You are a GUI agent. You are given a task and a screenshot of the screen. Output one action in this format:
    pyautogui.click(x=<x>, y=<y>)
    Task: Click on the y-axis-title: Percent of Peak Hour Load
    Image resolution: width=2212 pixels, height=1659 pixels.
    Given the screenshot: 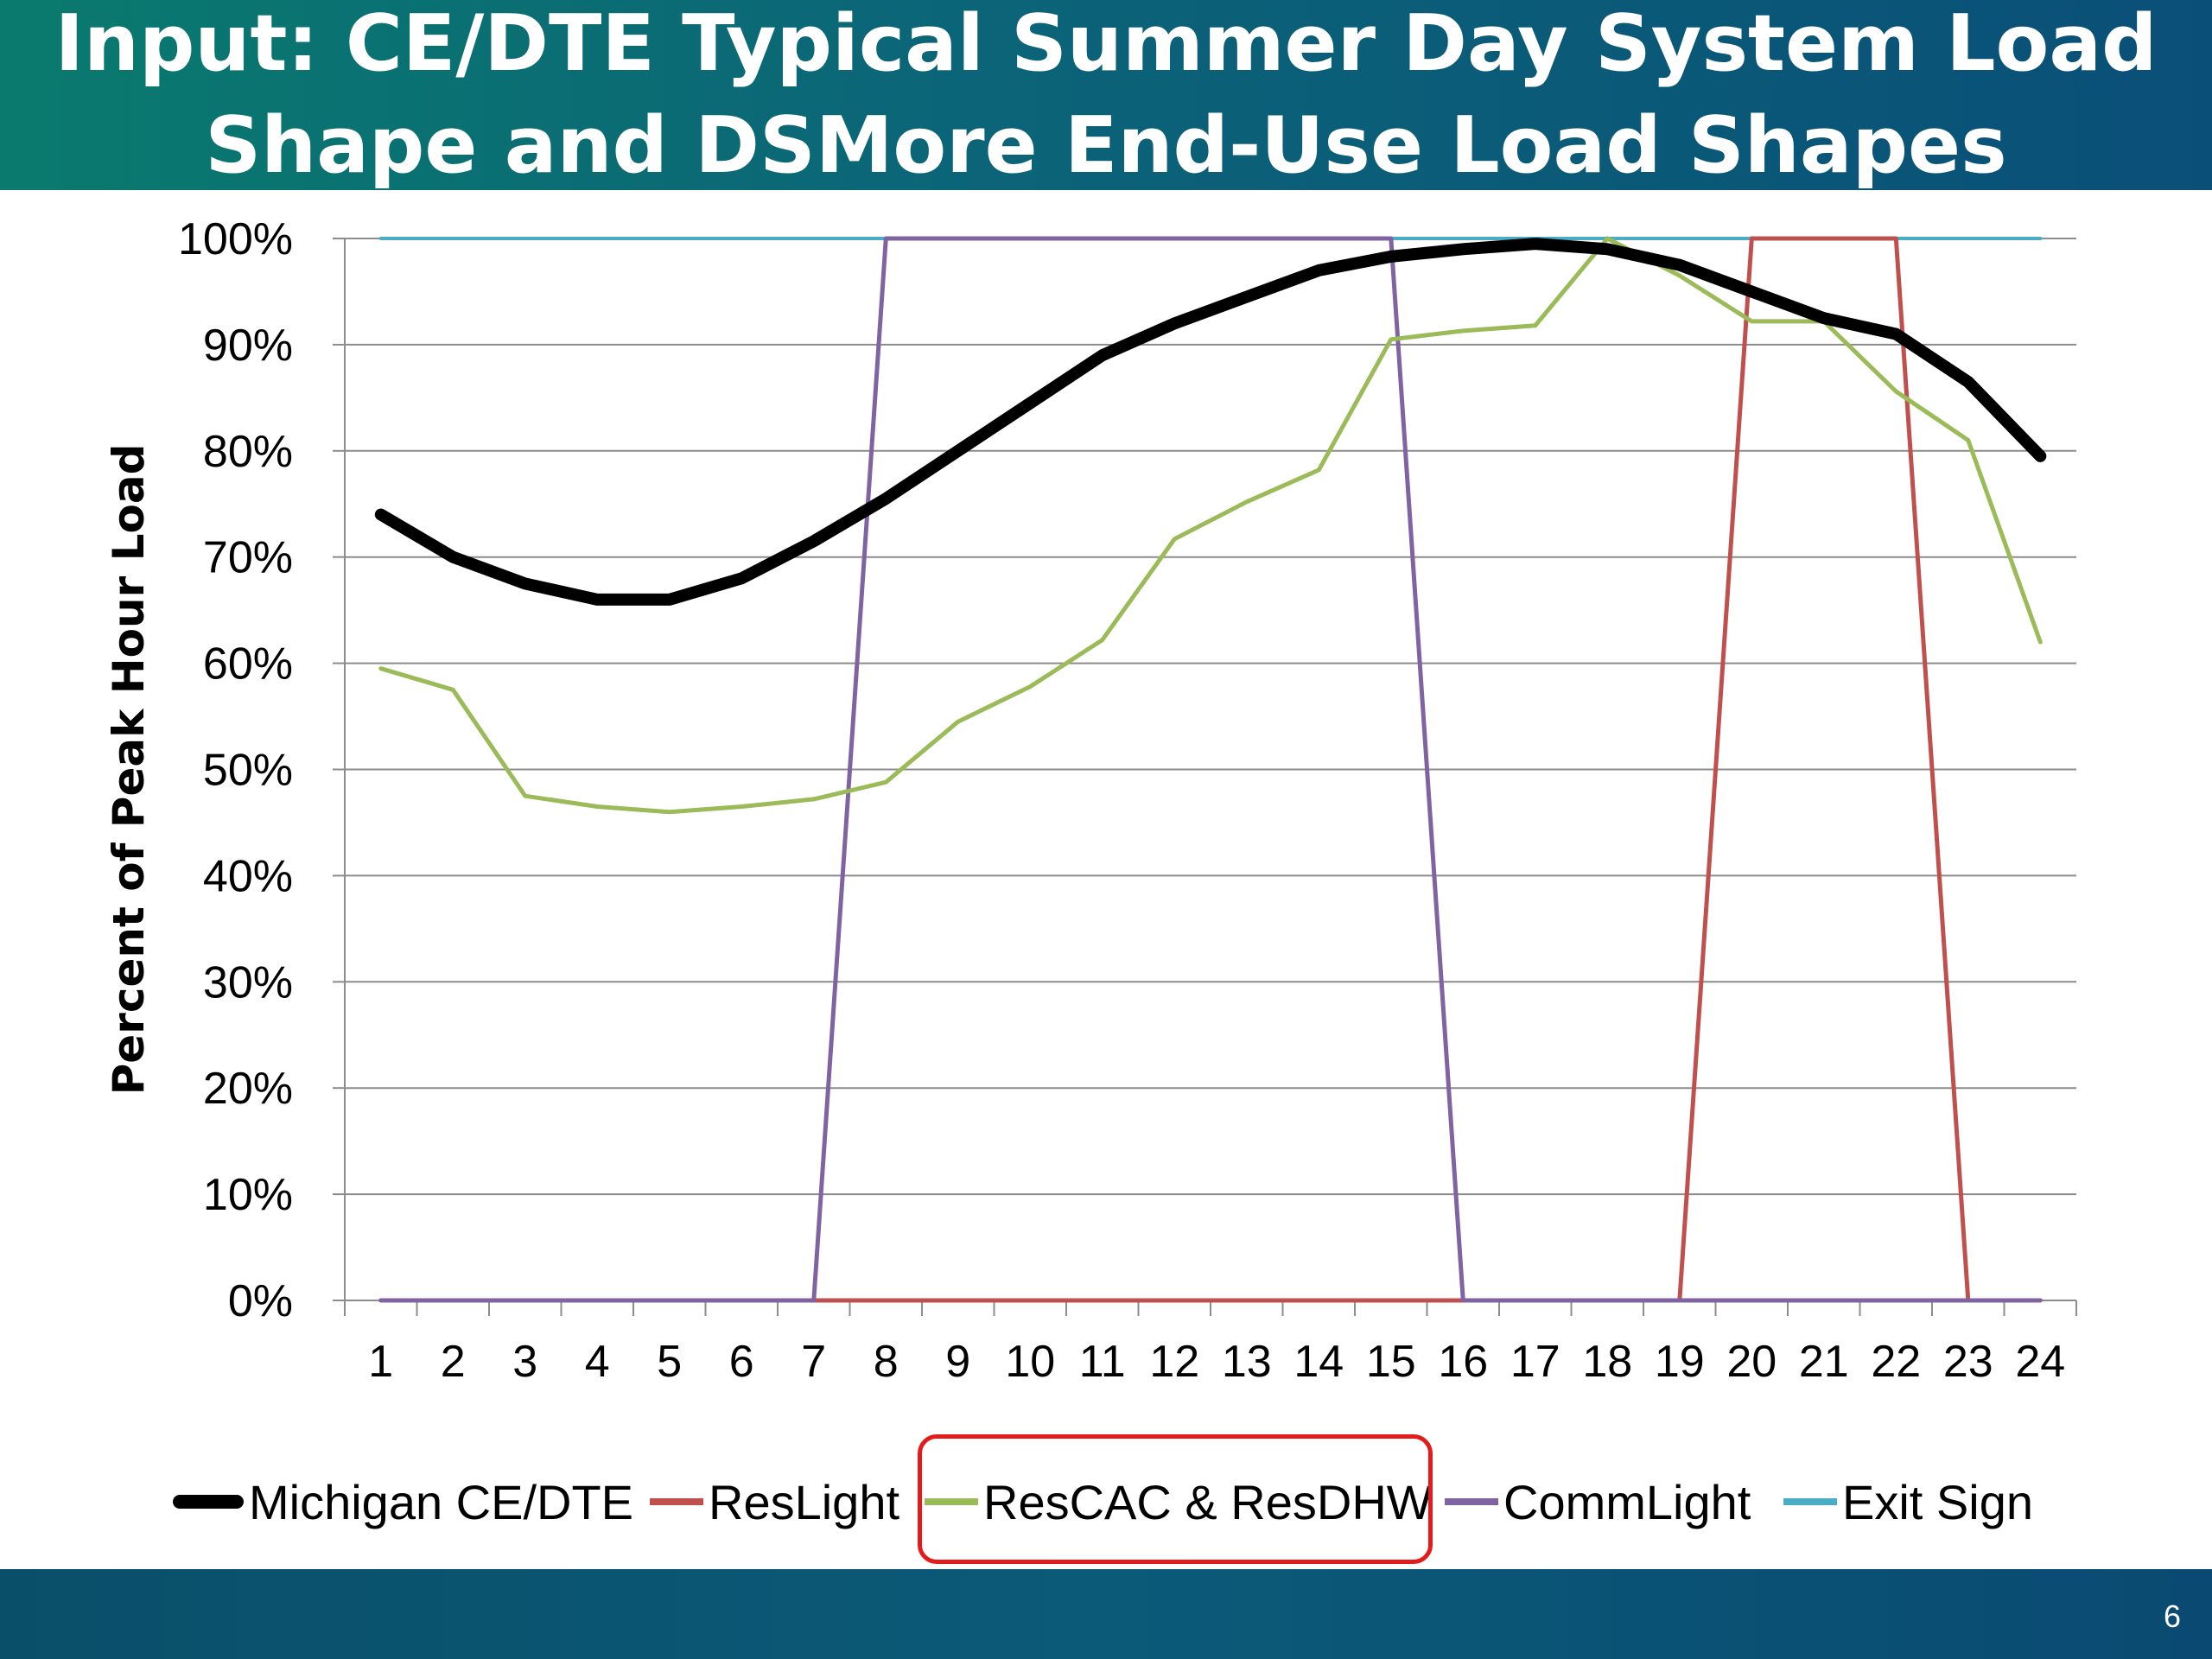 What is the action you would take?
    pyautogui.click(x=129, y=770)
    